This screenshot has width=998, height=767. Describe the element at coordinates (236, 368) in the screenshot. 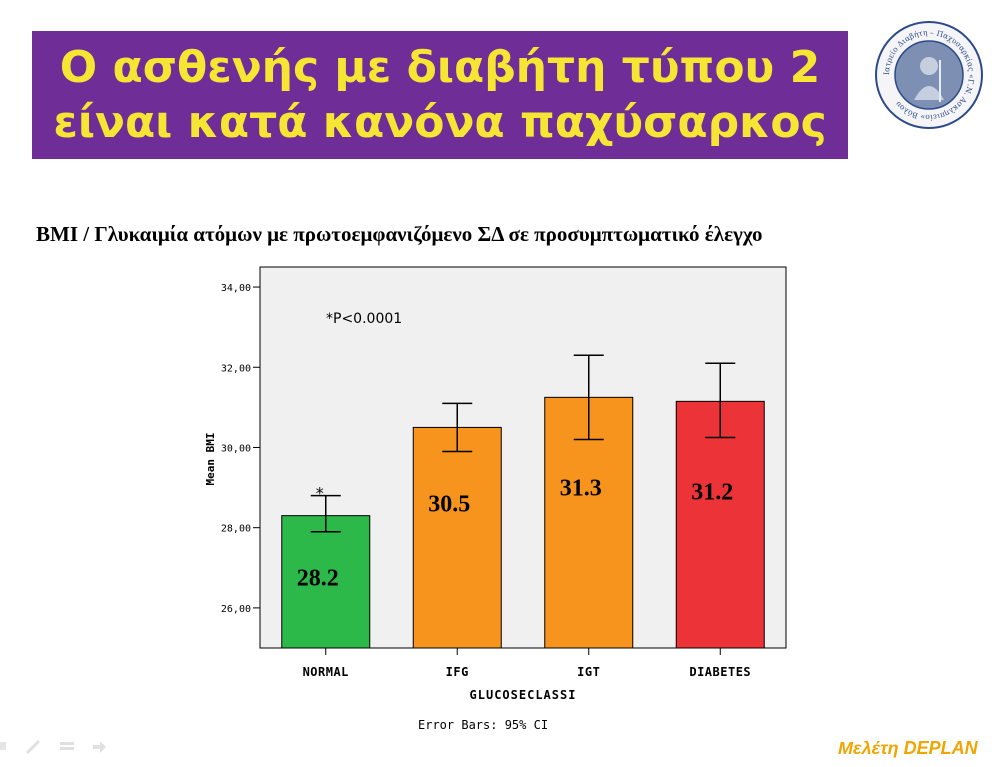

I see `y-tick-label: 32,00` at that location.